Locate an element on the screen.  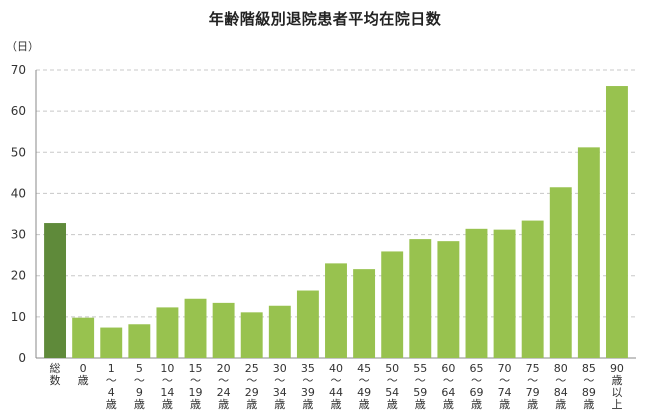
x-category-label: 80 〜 84 歳 is located at coordinates (561, 386).